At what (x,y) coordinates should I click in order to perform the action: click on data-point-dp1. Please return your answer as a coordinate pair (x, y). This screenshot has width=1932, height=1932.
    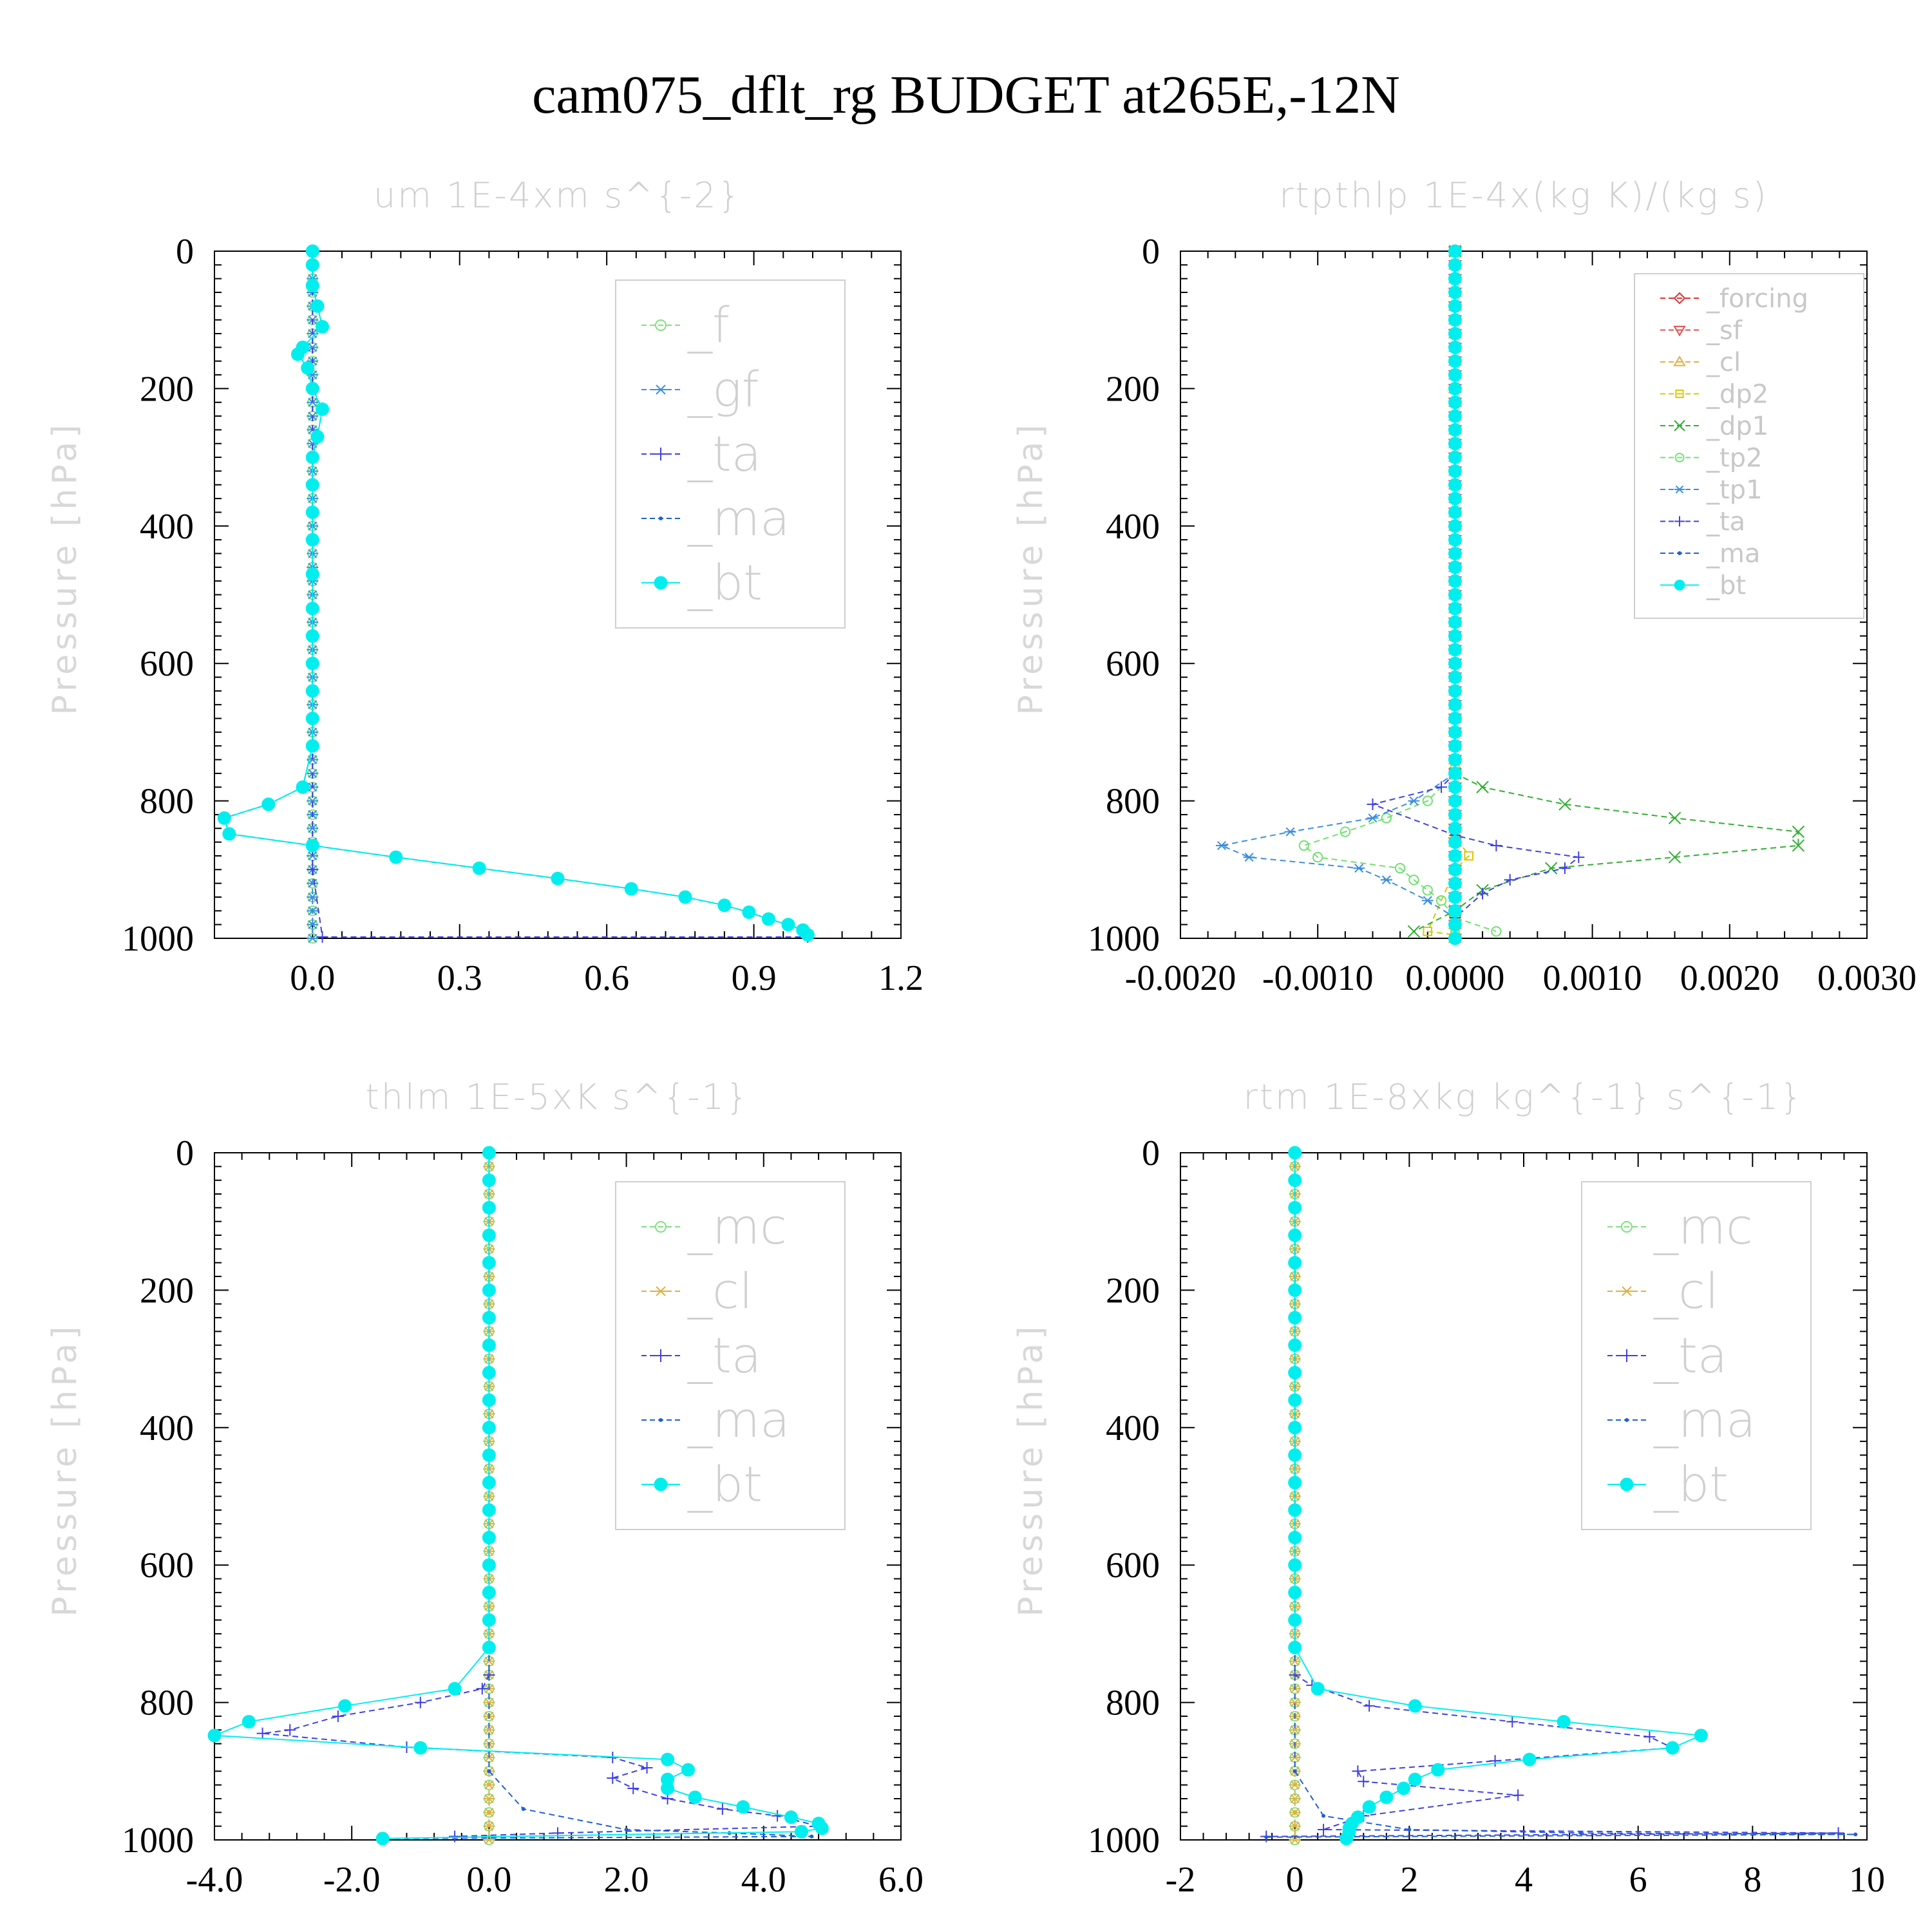
    Looking at the image, I should click on (1799, 831).